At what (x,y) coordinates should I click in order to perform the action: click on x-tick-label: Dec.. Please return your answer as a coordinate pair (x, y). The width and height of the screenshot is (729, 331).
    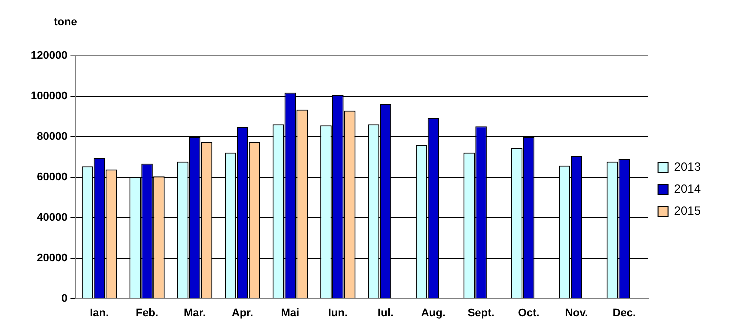
    Looking at the image, I should click on (624, 313).